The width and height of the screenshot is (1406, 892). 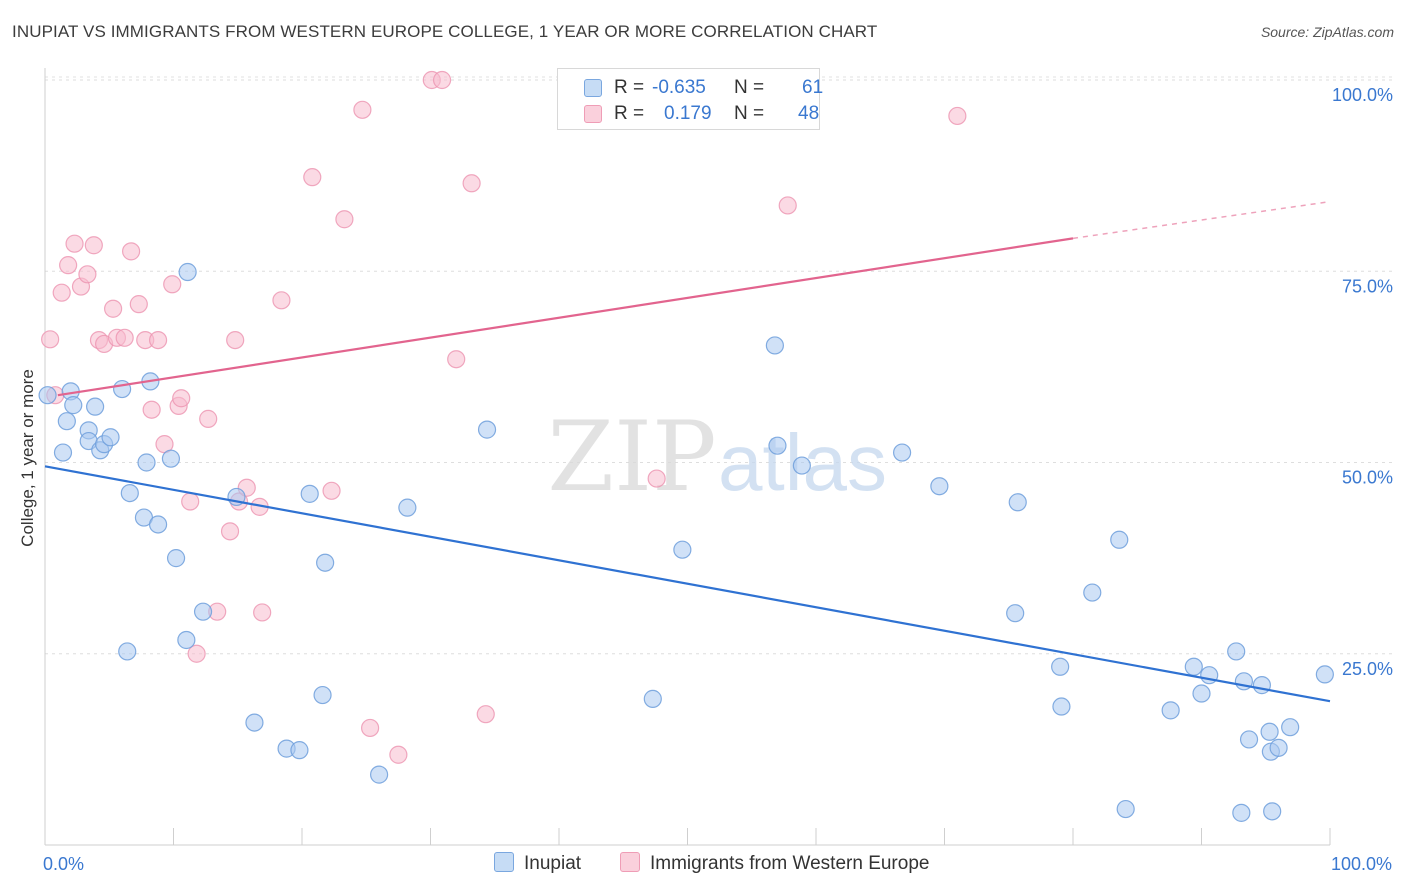 I want to click on legend-label-inupiat: Inupiat, so click(x=553, y=863).